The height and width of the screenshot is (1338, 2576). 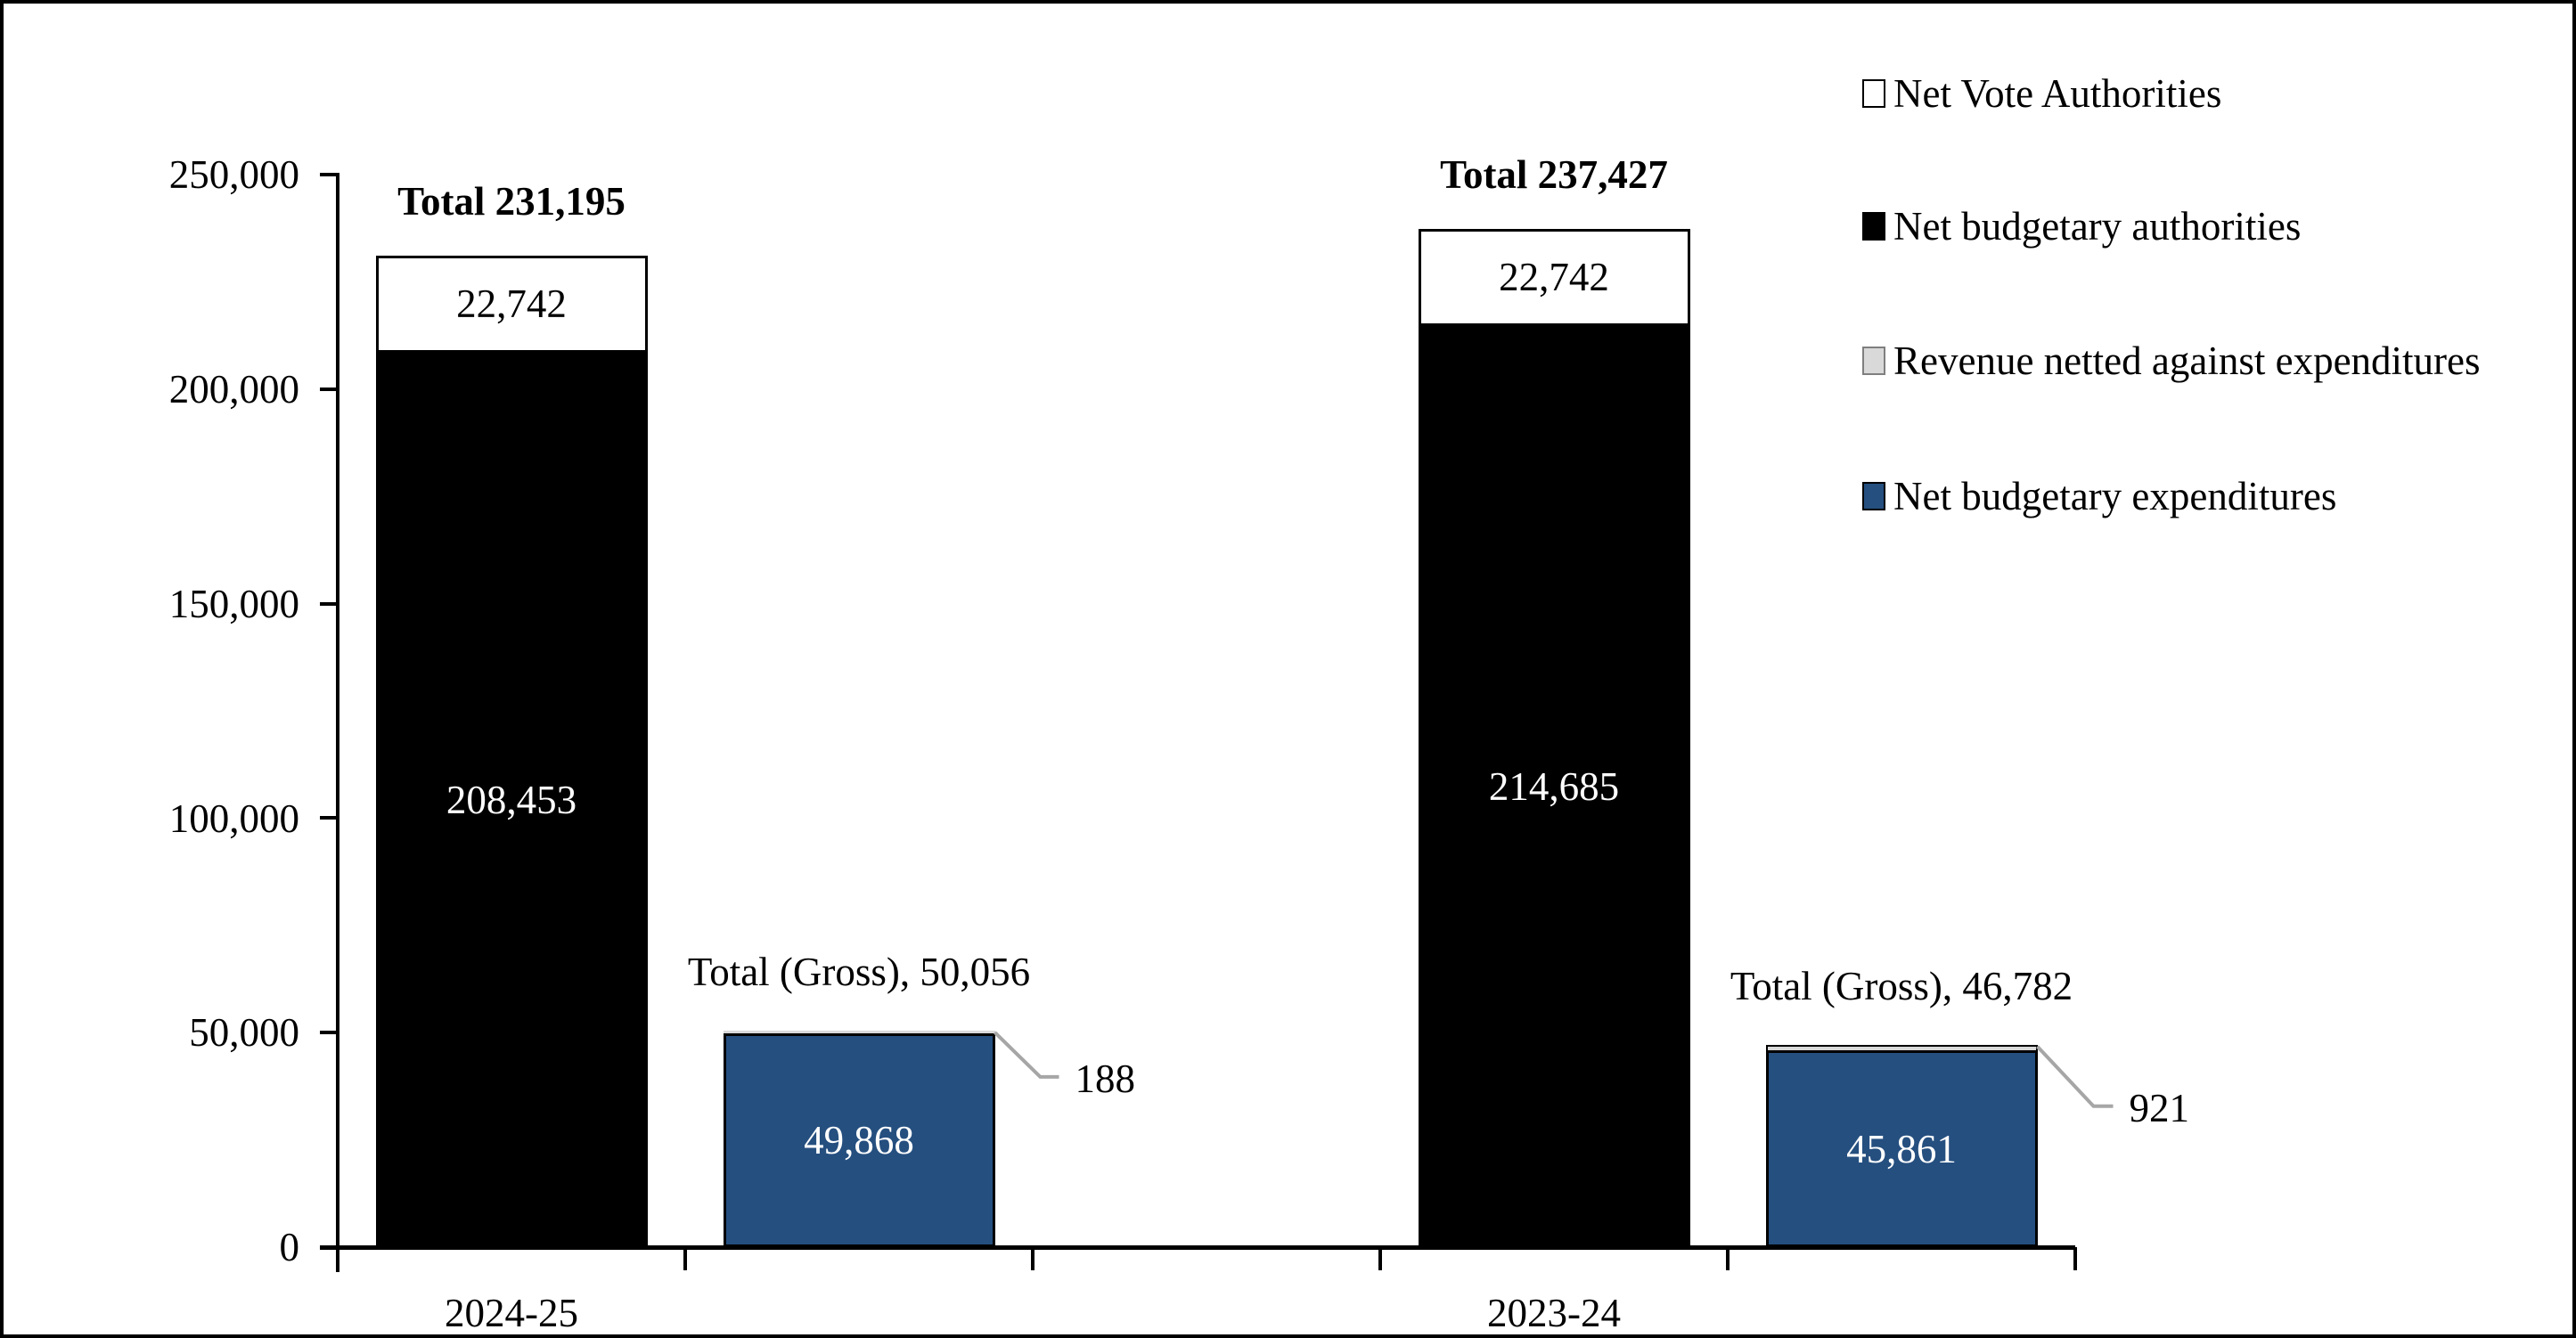 I want to click on gross-total-label-2024-25: Total (Gross), 50,056, so click(x=859, y=971).